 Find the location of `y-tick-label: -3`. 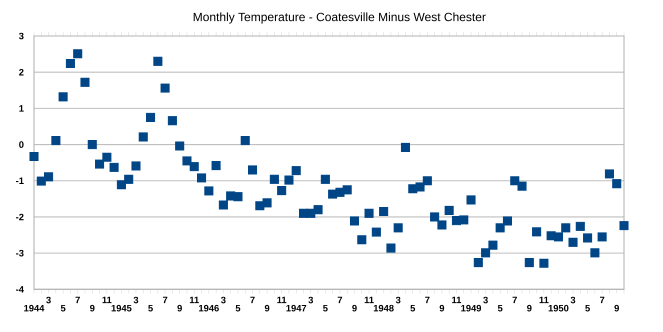

y-tick-label: -3 is located at coordinates (20, 253).